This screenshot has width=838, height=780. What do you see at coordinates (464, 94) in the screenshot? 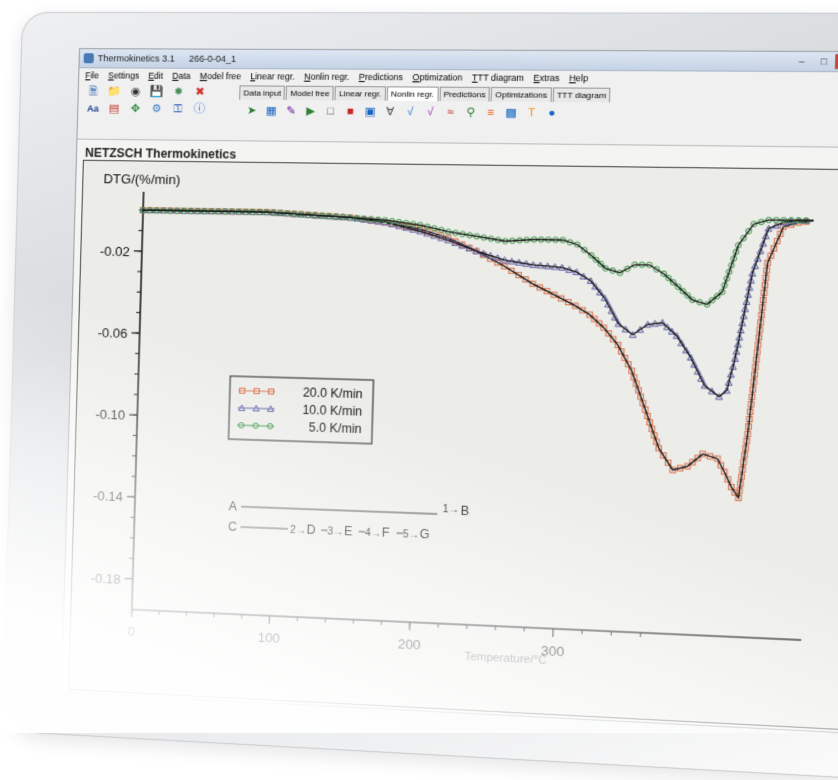
I see `tab-predictions: Predictions` at bounding box center [464, 94].